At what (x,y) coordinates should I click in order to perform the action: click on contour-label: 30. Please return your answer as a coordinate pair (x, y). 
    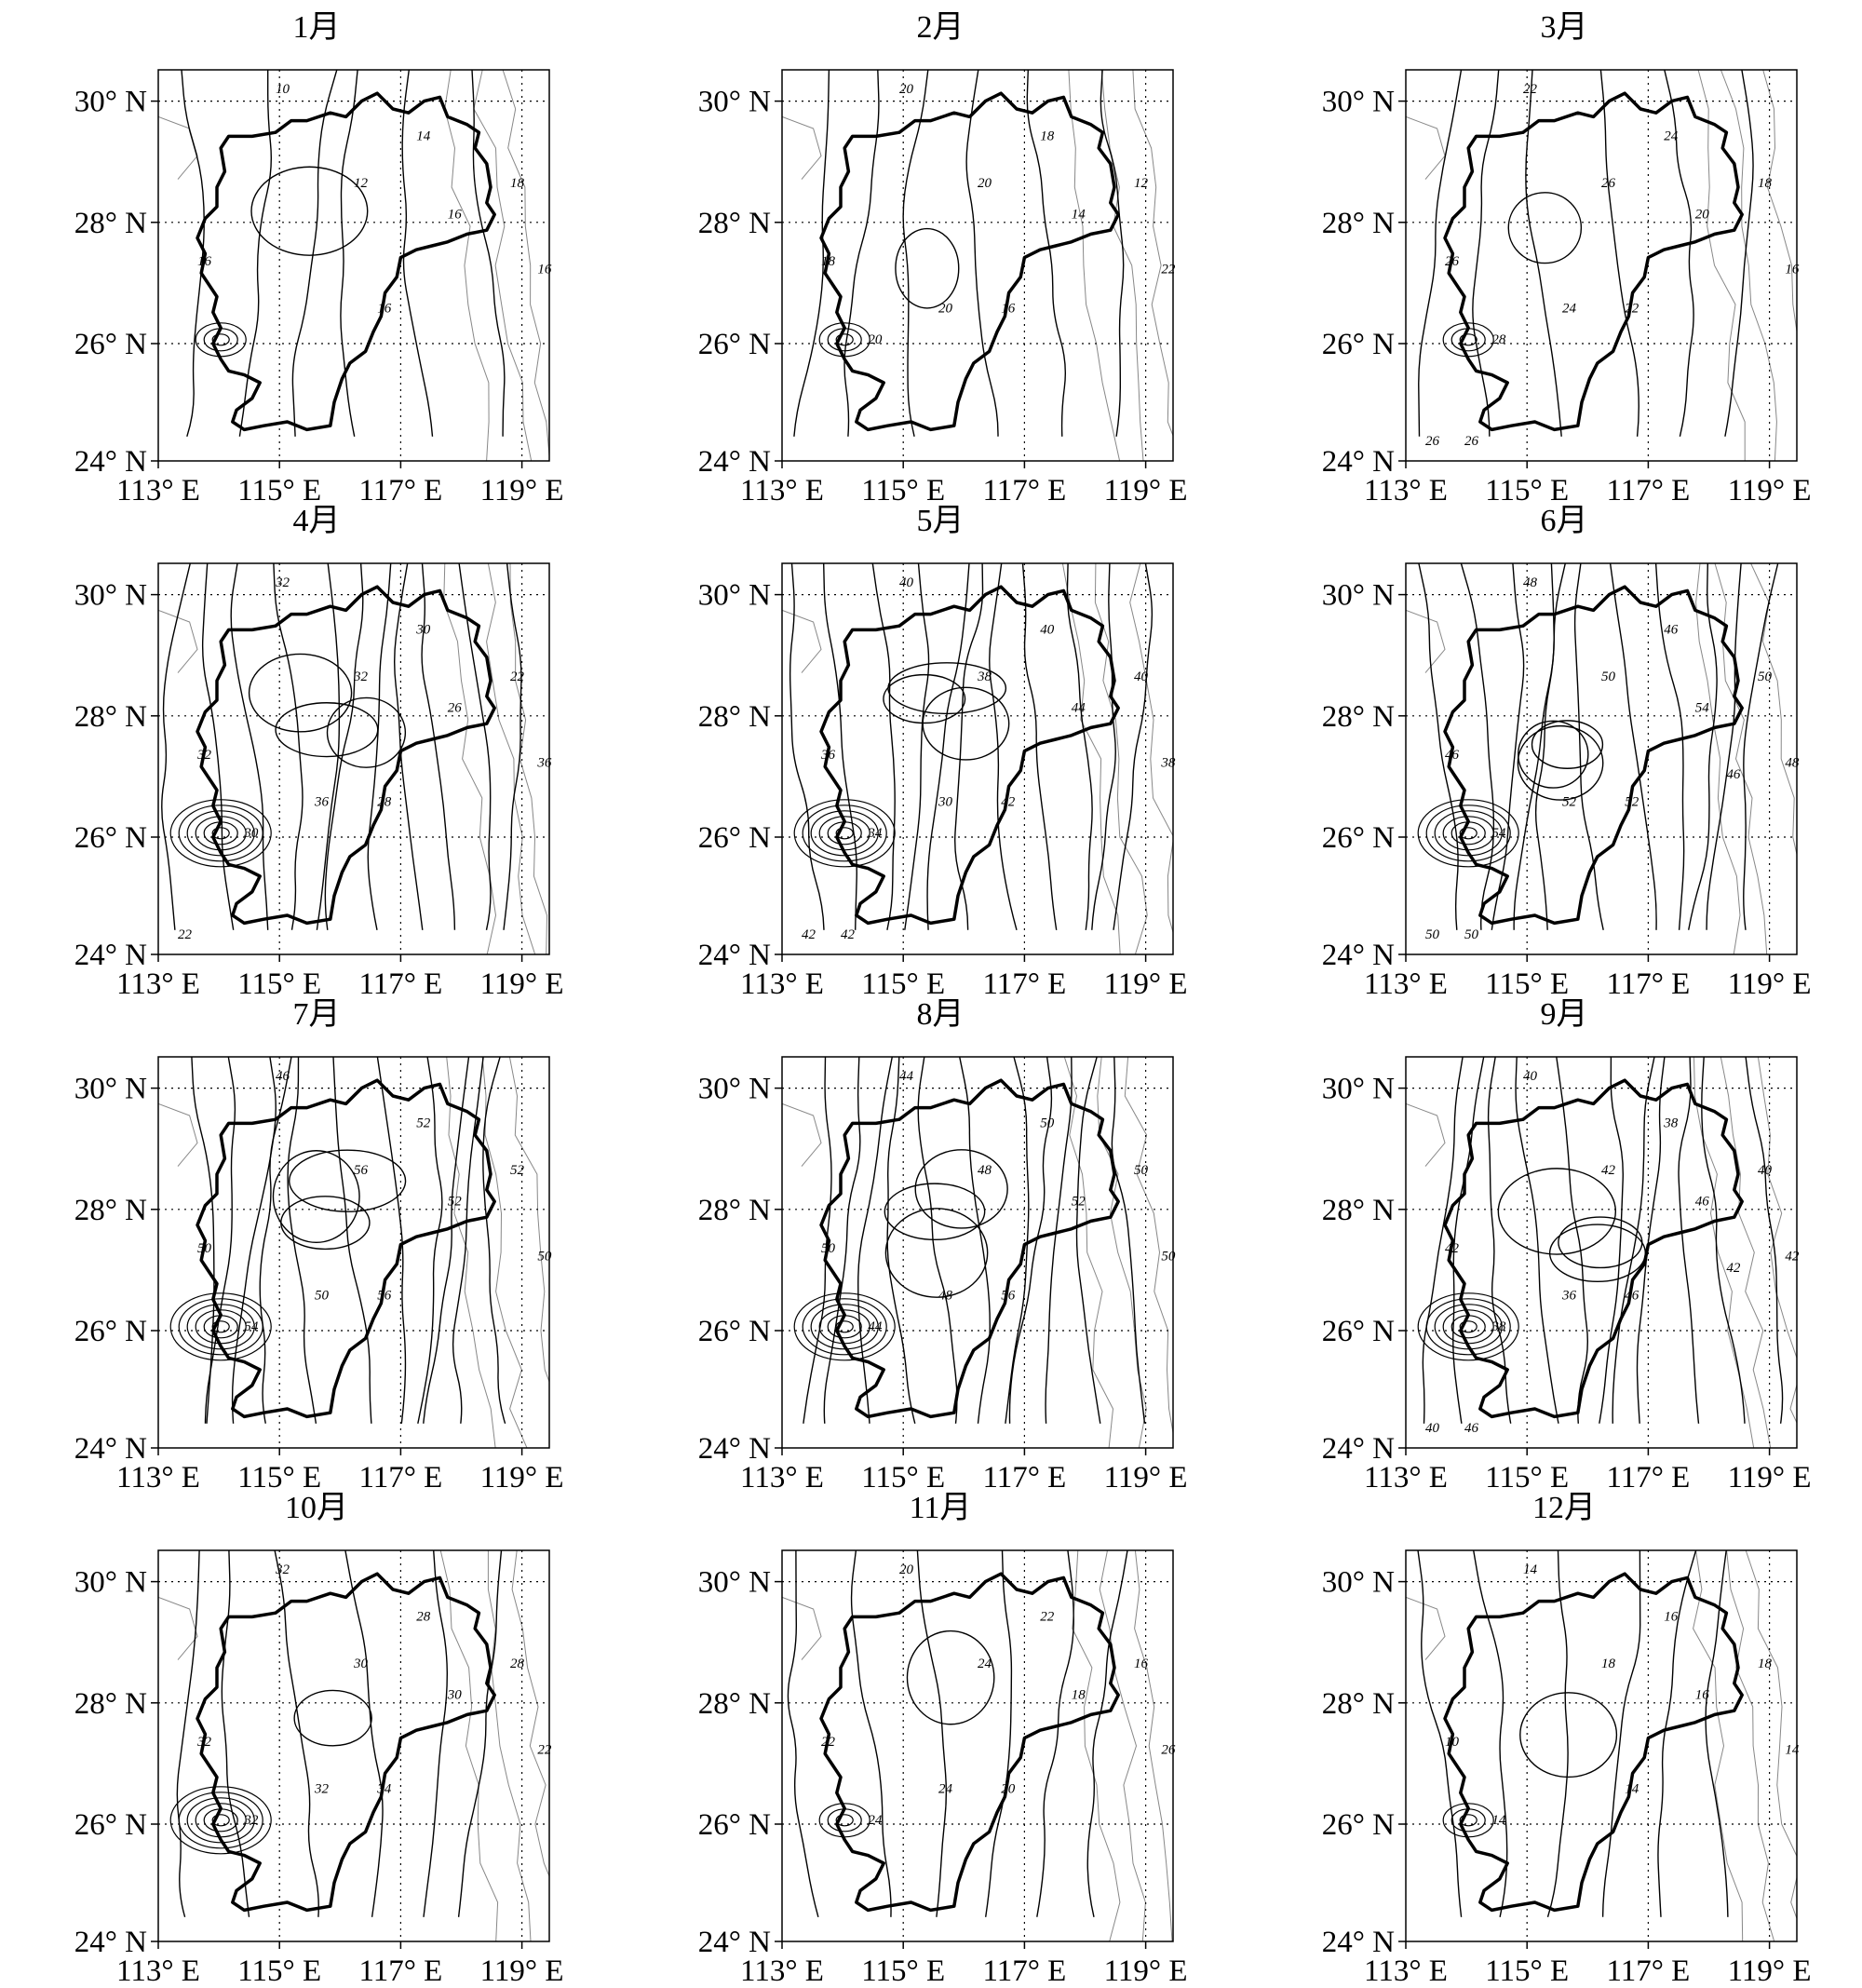
    Looking at the image, I should click on (251, 833).